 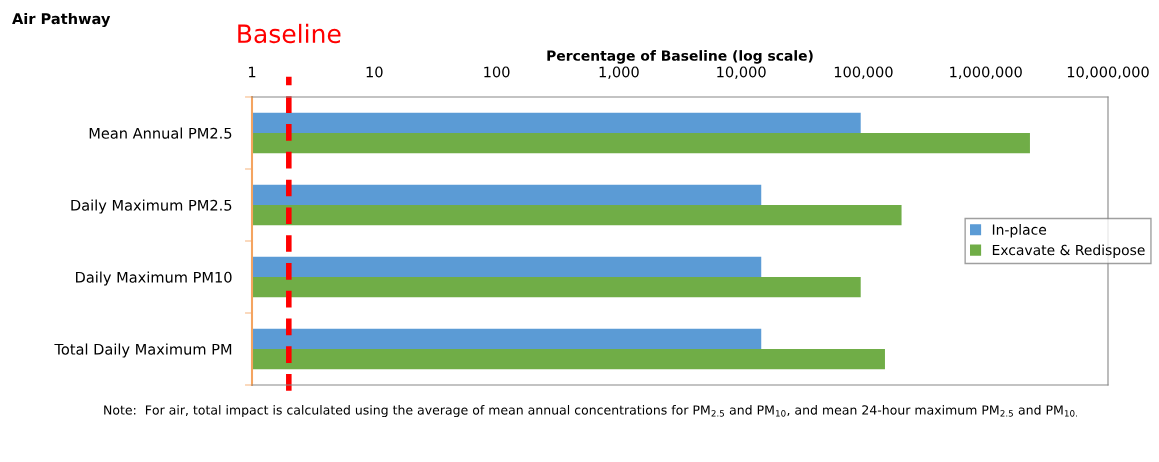 What do you see at coordinates (151, 206) in the screenshot?
I see `y-tick-label: Daily Maximum PM2.5` at bounding box center [151, 206].